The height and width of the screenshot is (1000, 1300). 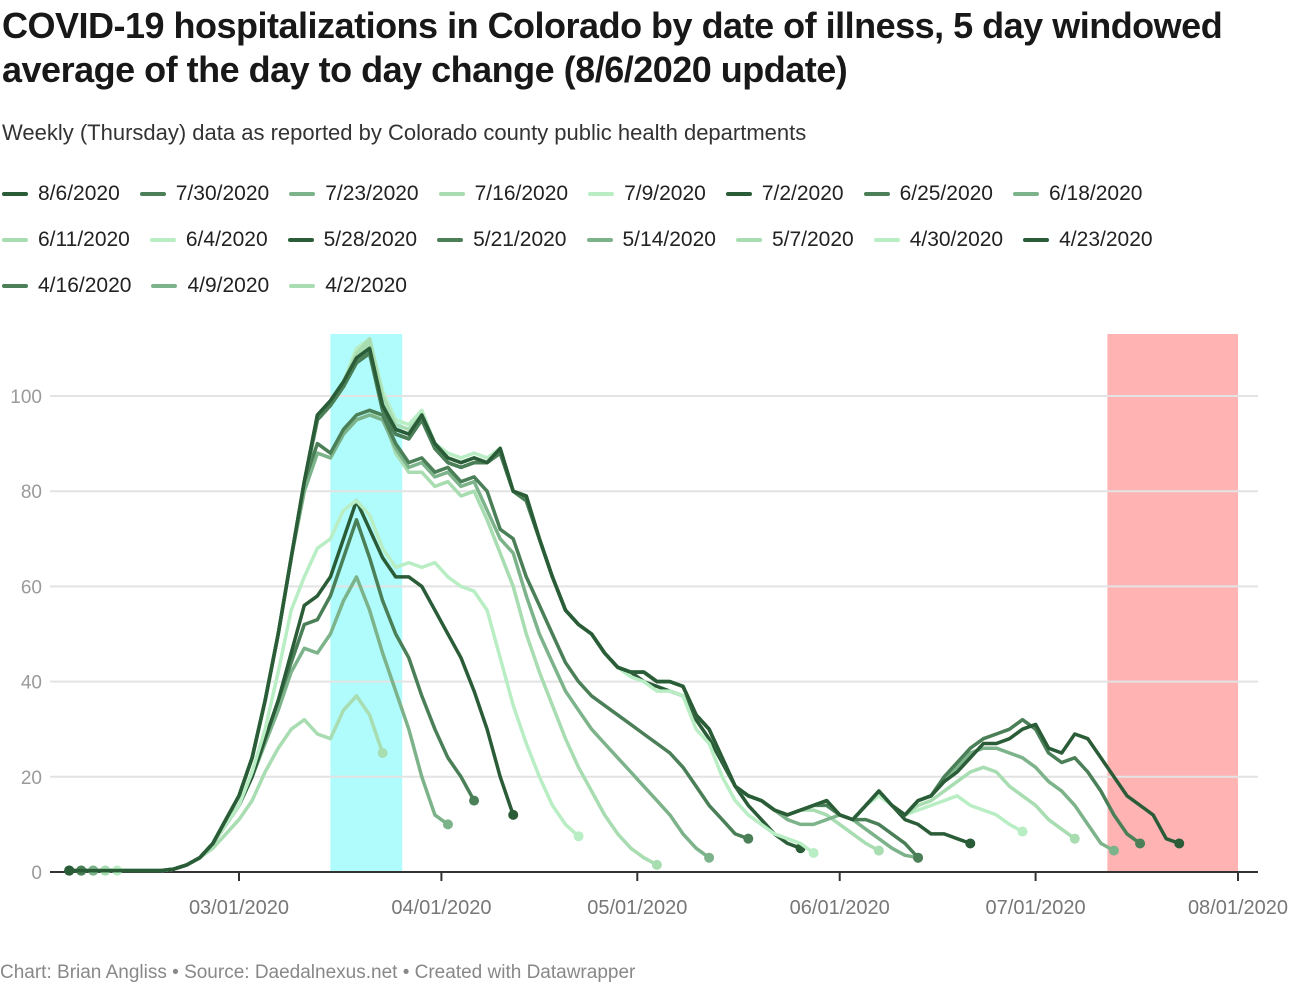 I want to click on legend-item: 4/30/2020, so click(x=938, y=240).